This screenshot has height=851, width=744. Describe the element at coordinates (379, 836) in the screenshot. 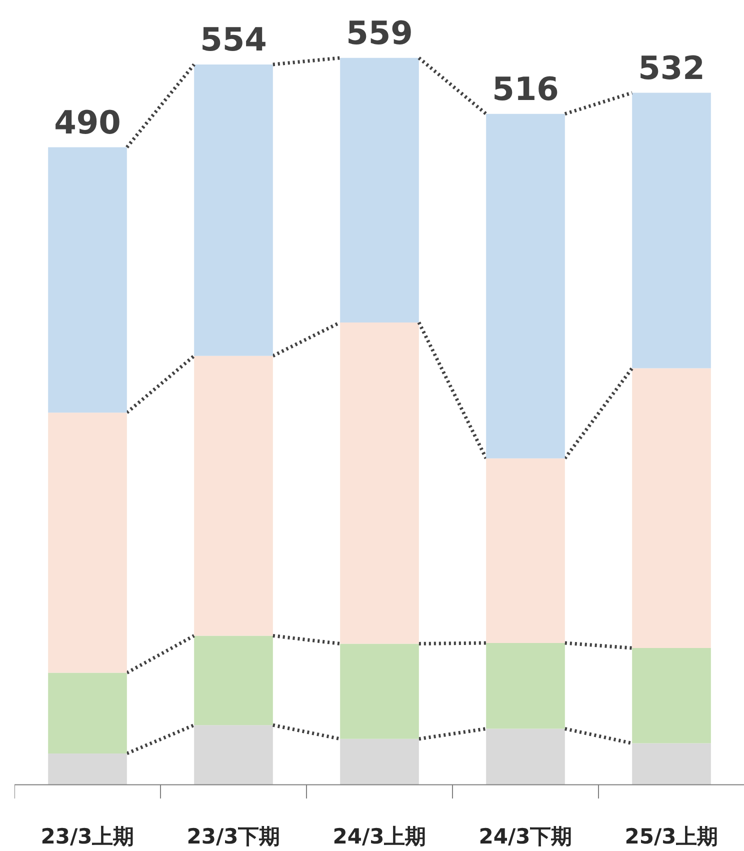

I see `x-tick-label: 24/3上期` at that location.